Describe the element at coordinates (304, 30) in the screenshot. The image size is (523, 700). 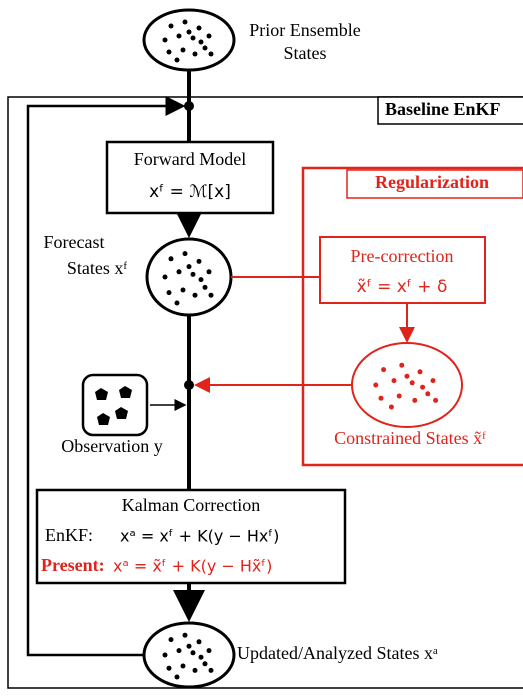
I see `prior-label: Prior Ensemble` at that location.